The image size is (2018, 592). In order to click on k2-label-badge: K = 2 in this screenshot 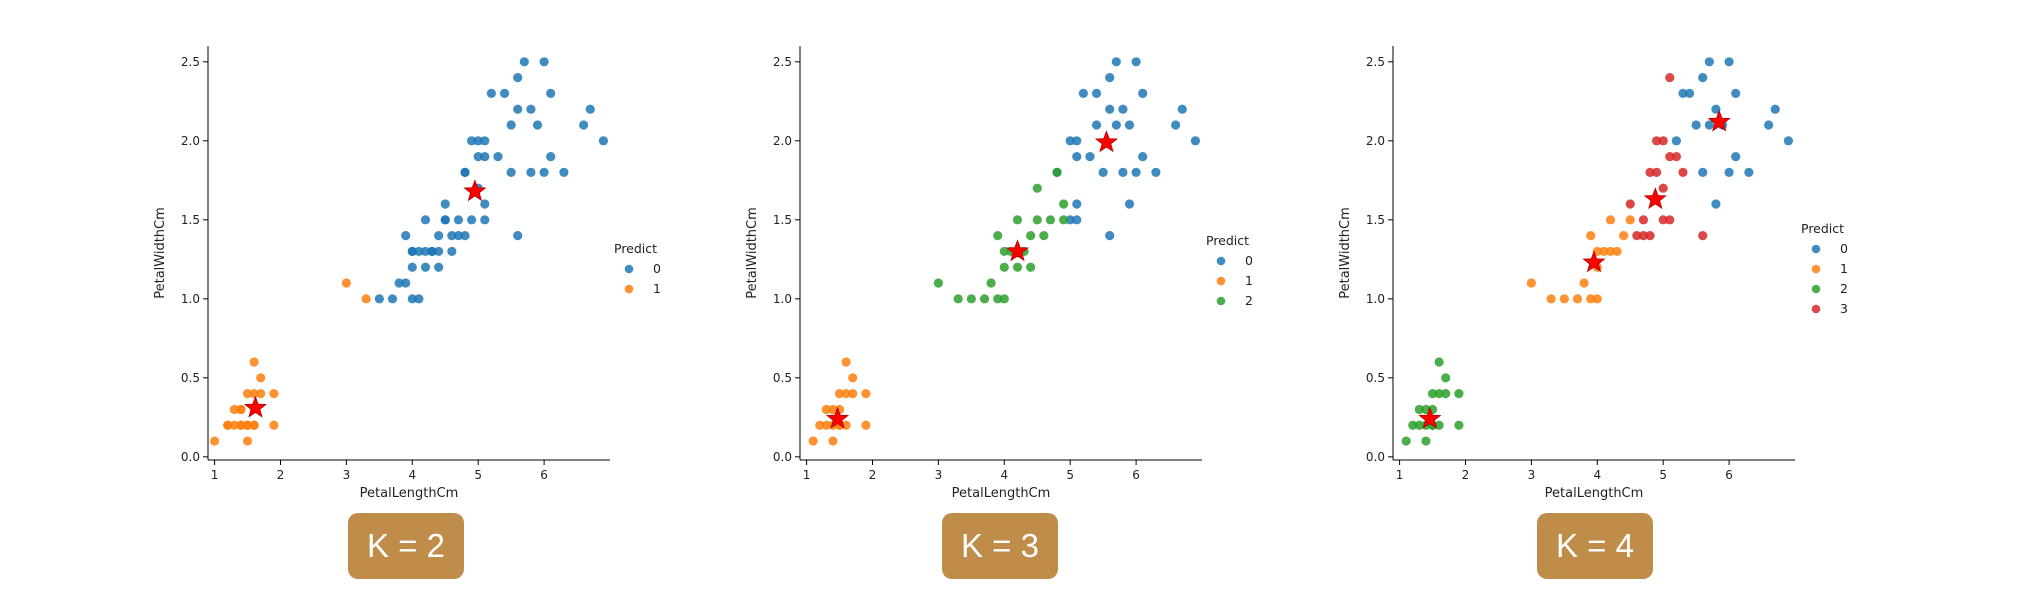, I will do `click(406, 546)`.